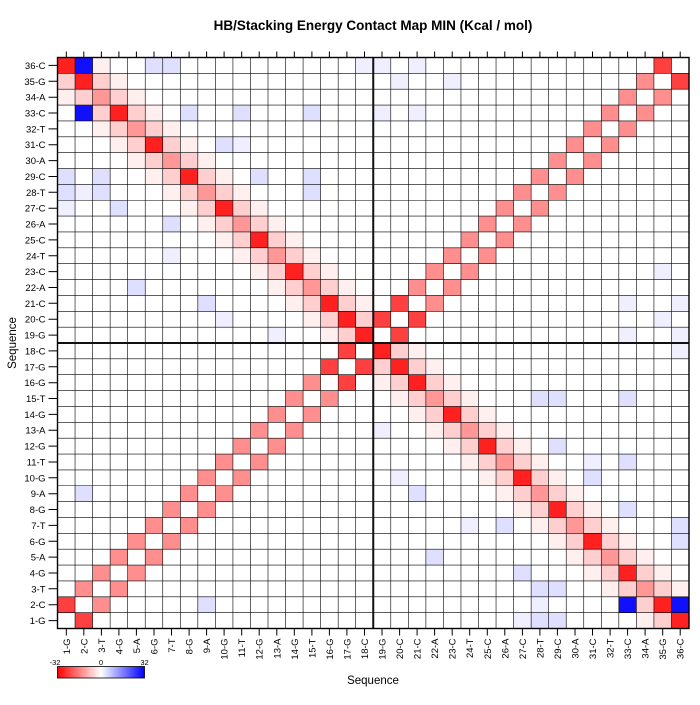  I want to click on x-tick-label: 3-T, so click(102, 645).